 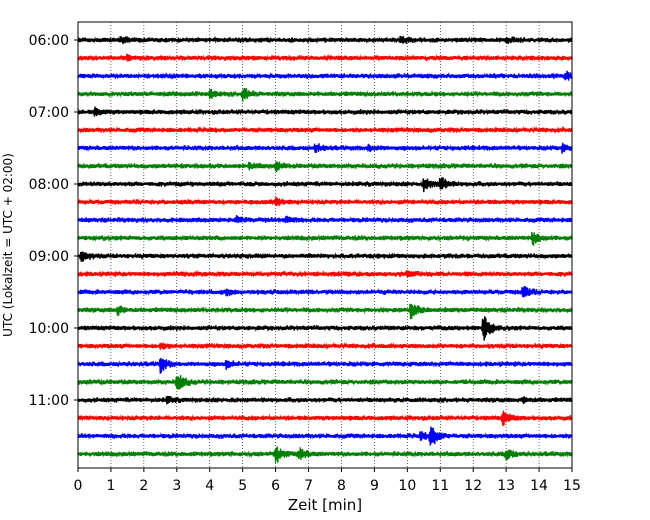 What do you see at coordinates (143, 486) in the screenshot?
I see `x-tick-label: 2` at bounding box center [143, 486].